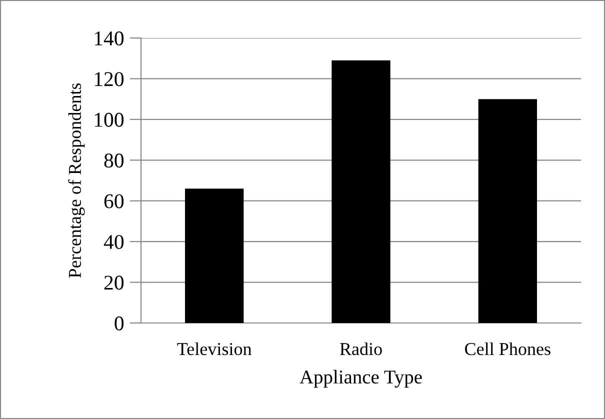  I want to click on y-tick-label: 20, so click(114, 283).